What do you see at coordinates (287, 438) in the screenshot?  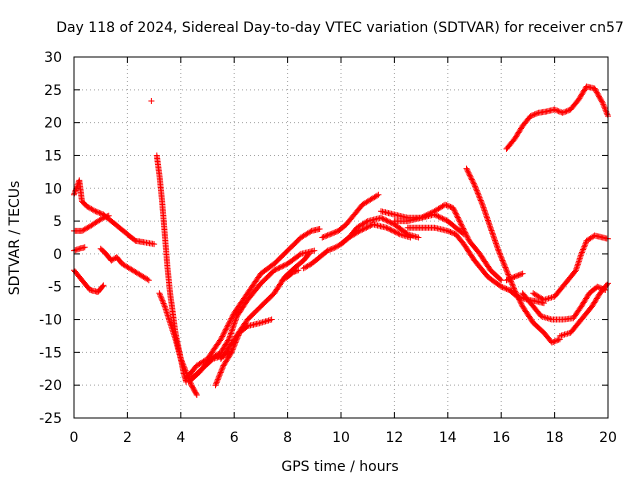 I see `x-tick-label: 8` at bounding box center [287, 438].